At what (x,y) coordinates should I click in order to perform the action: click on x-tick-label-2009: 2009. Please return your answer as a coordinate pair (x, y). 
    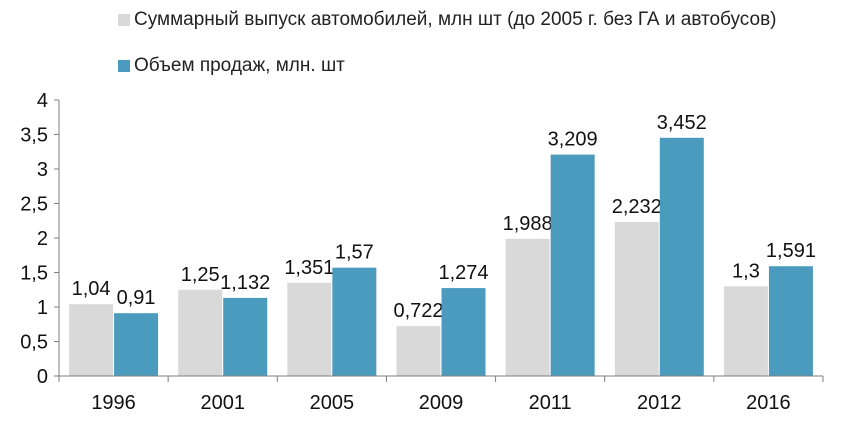
    Looking at the image, I should click on (441, 403).